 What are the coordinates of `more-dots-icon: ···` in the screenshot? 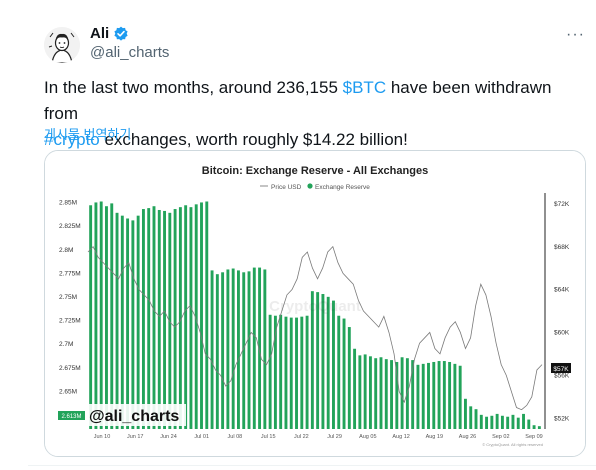 It's located at (575, 34).